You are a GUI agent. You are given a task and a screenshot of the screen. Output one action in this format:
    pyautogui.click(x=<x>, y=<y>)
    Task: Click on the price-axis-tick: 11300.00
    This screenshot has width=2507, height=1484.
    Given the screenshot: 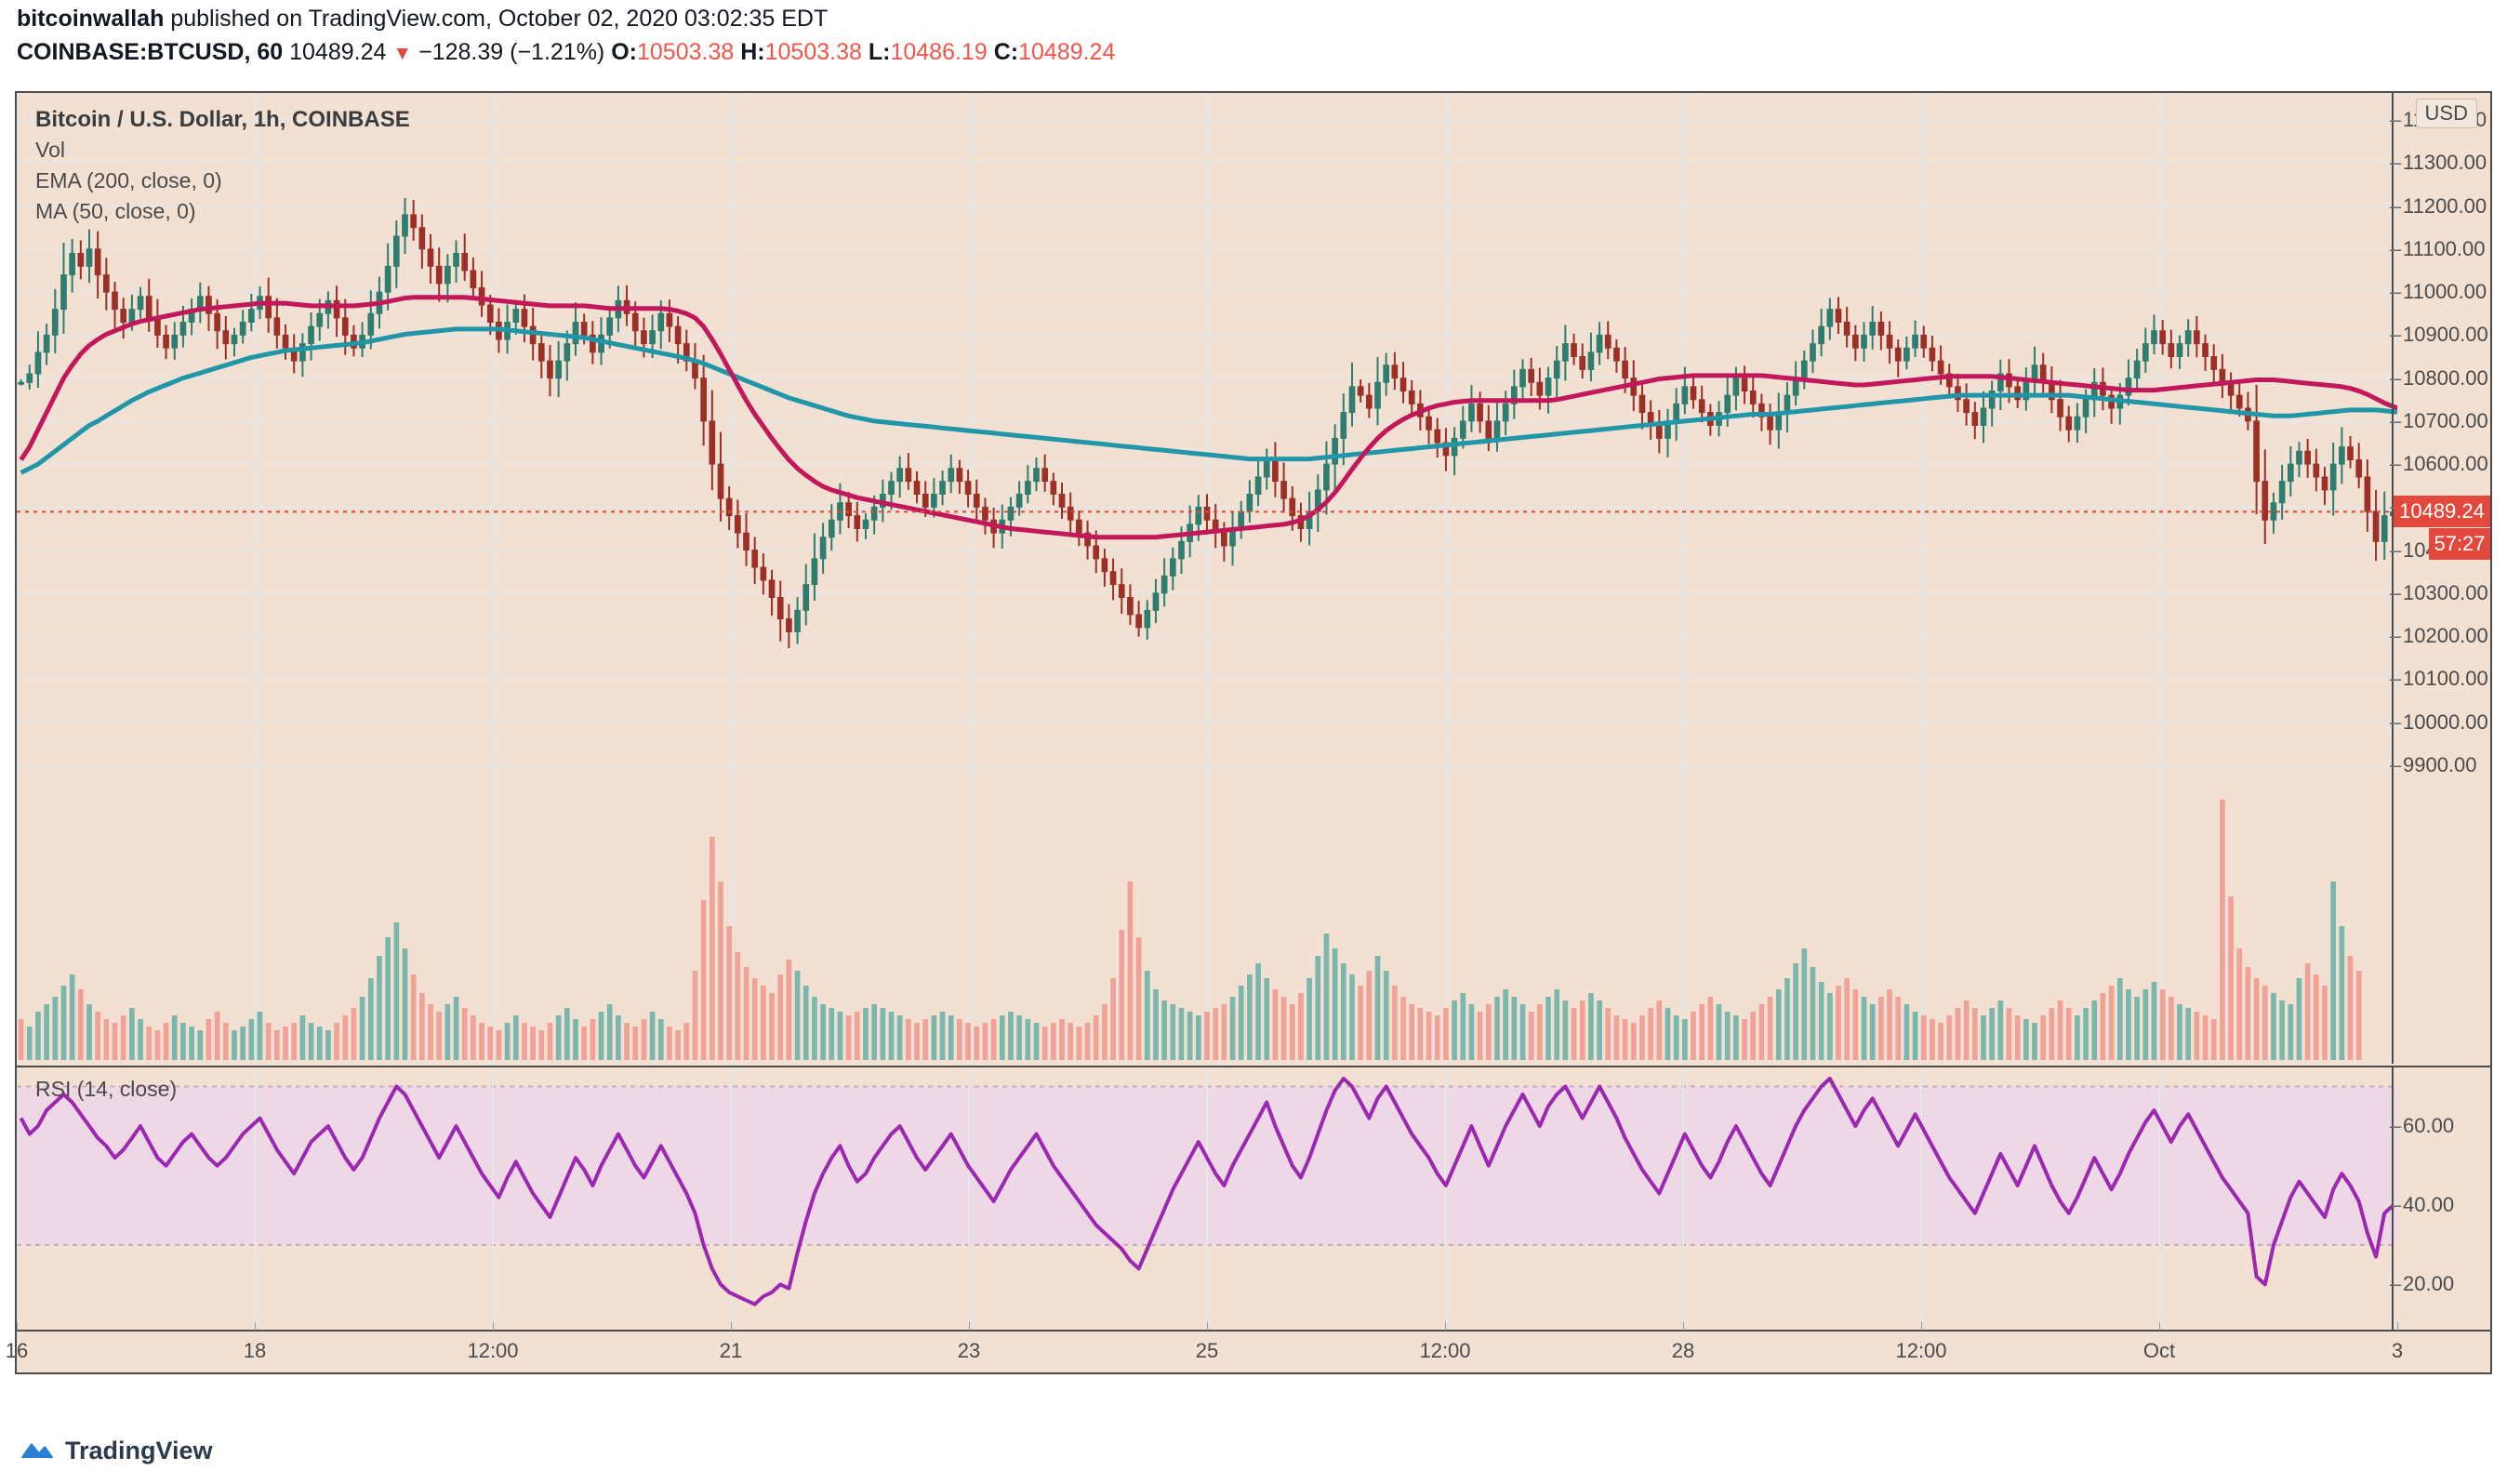 What is the action you would take?
    pyautogui.click(x=2438, y=163)
    